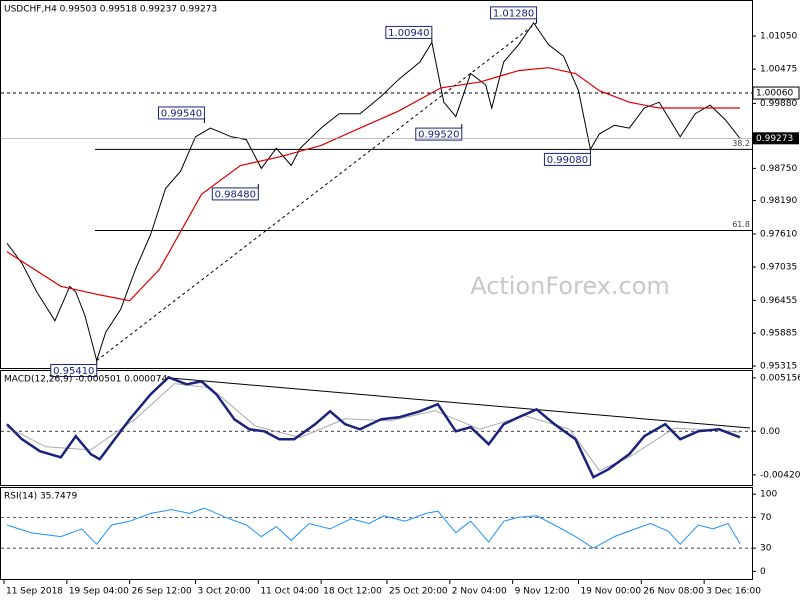 The width and height of the screenshot is (800, 600). What do you see at coordinates (778, 334) in the screenshot?
I see `y-tick-label: 0.95885` at bounding box center [778, 334].